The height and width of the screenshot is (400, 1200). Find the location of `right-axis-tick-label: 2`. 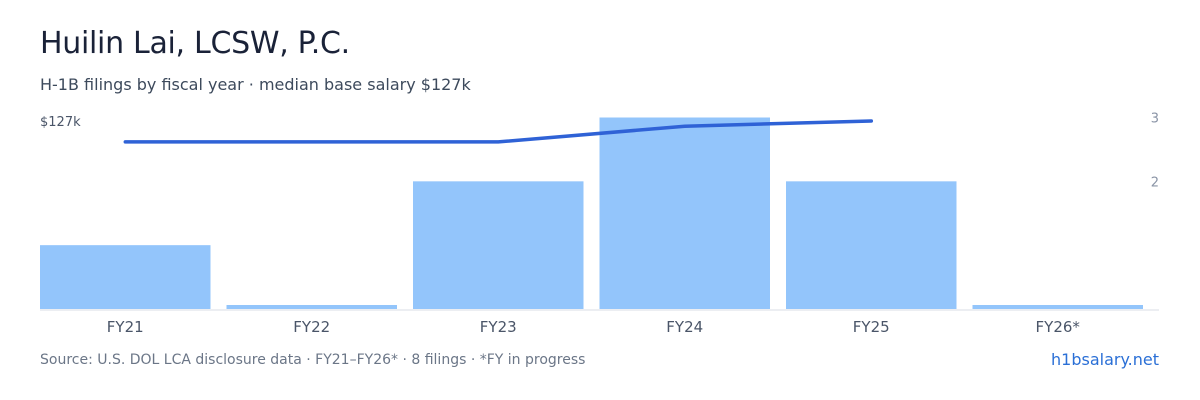

right-axis-tick-label: 2 is located at coordinates (1155, 182).